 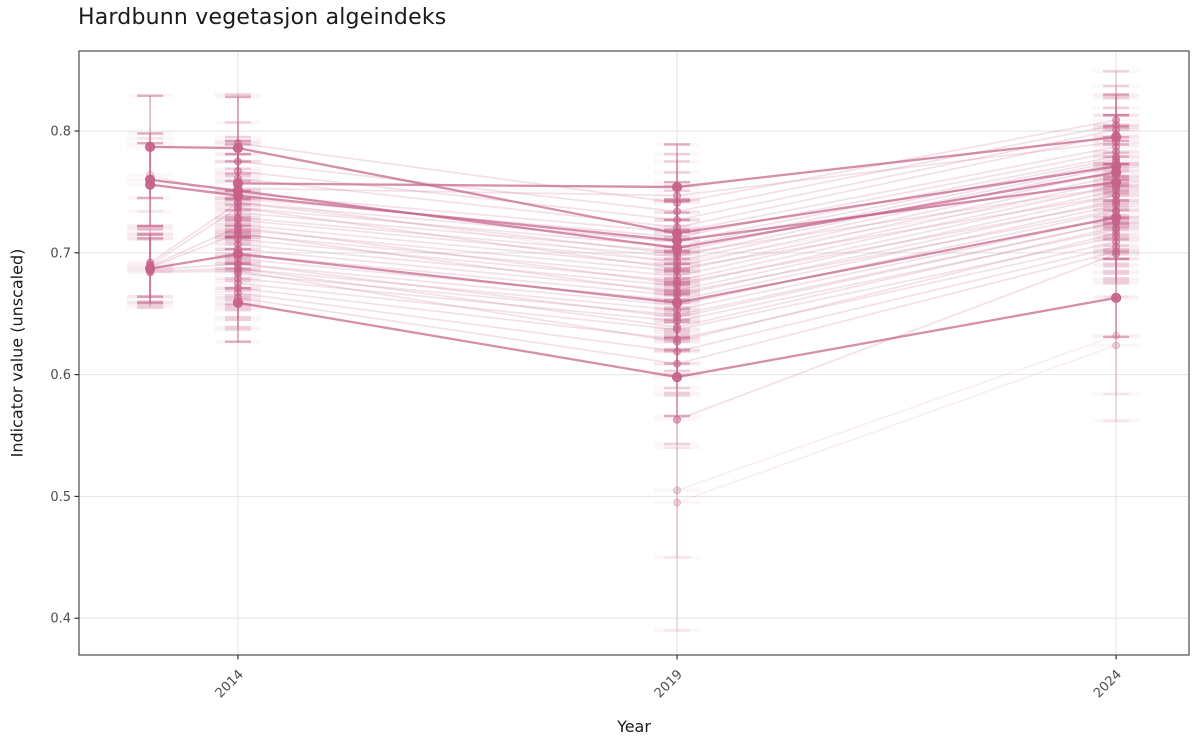 What do you see at coordinates (60, 253) in the screenshot?
I see `y-tick-label: 0.7` at bounding box center [60, 253].